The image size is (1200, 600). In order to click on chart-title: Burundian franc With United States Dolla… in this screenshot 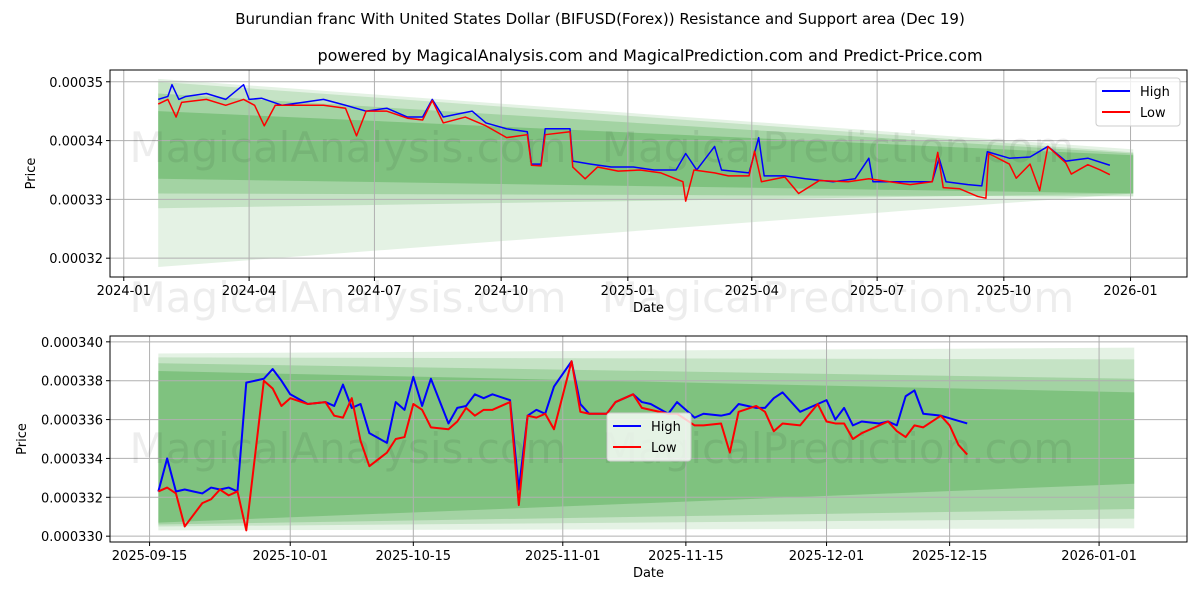, I will do `click(600, 19)`.